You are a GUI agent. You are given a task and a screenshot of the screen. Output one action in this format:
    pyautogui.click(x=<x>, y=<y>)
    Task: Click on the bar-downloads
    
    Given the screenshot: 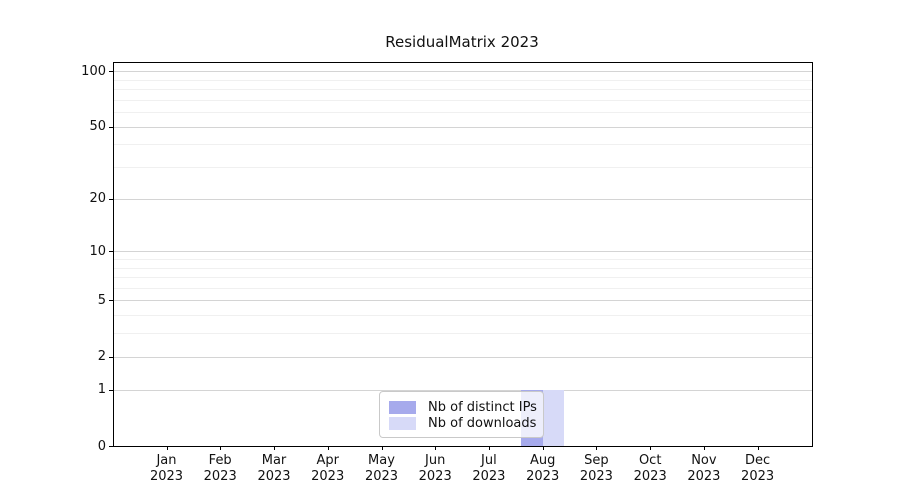 What is the action you would take?
    pyautogui.click(x=553, y=417)
    